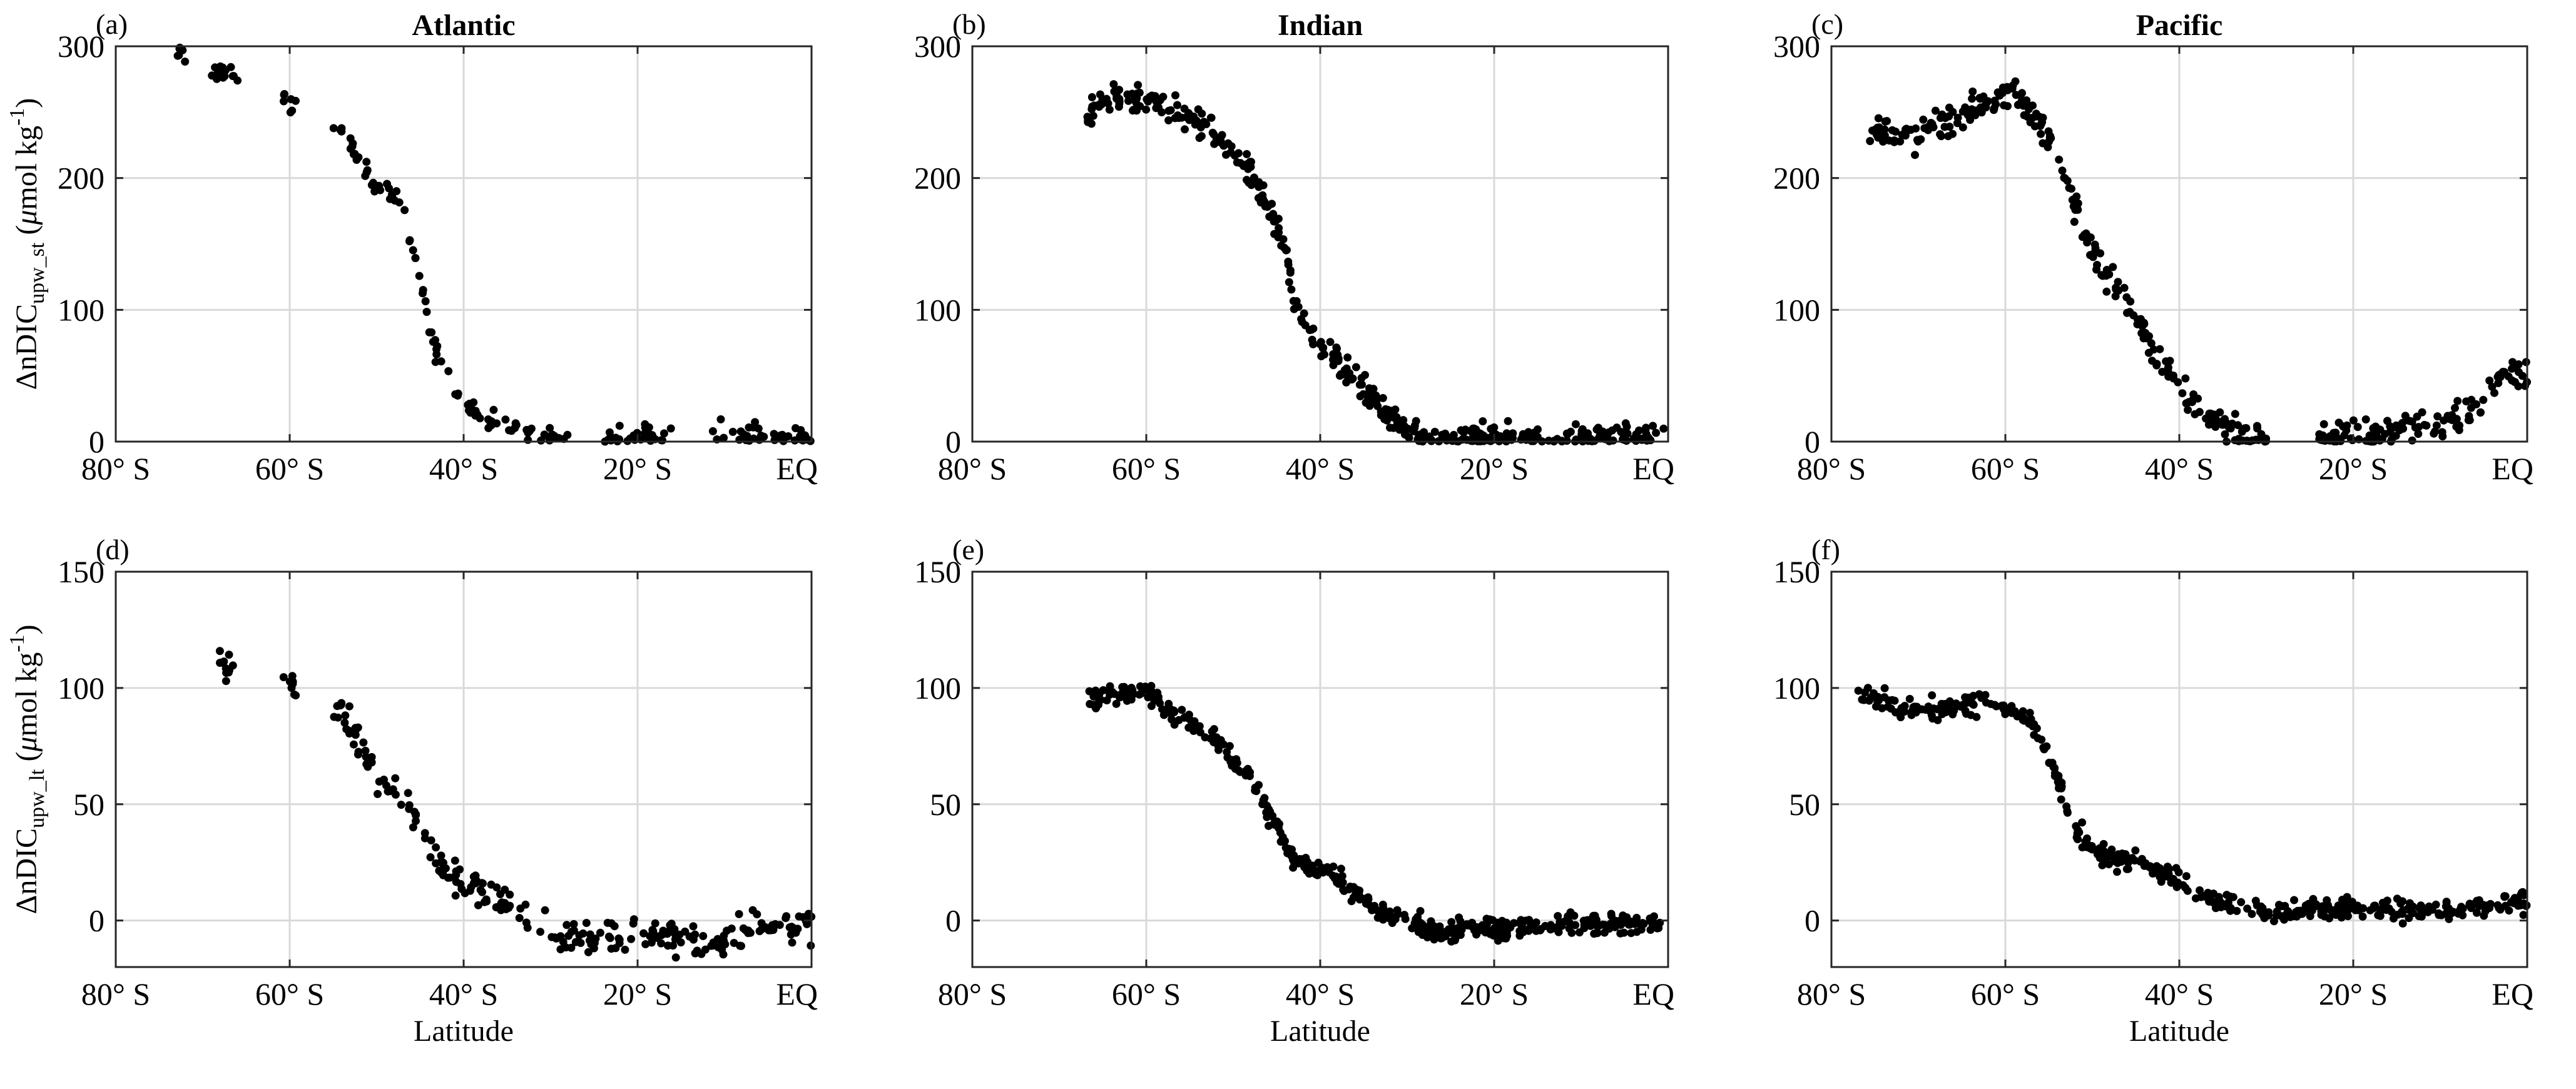  Describe the element at coordinates (27, 347) in the screenshot. I see `y-axis-title-main: ΔnDIC` at that location.